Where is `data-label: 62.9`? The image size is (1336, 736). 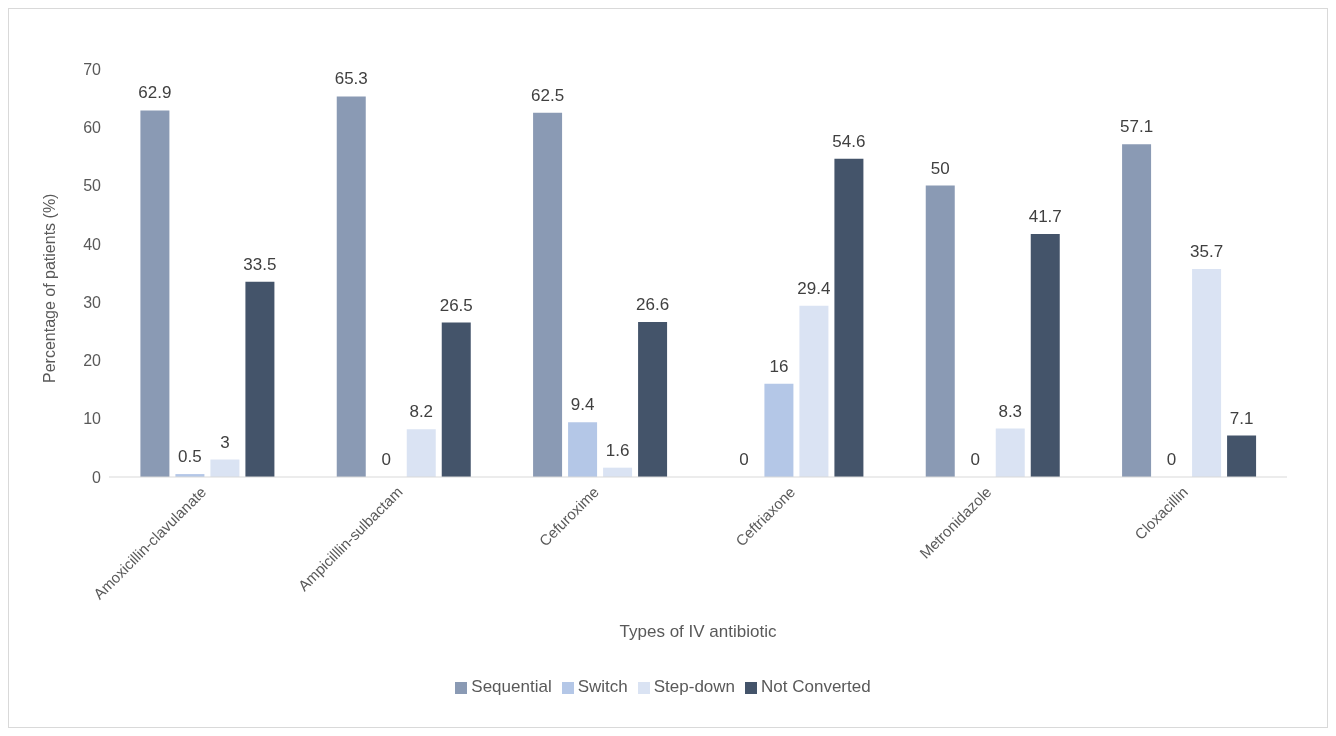
data-label: 62.9 is located at coordinates (155, 93).